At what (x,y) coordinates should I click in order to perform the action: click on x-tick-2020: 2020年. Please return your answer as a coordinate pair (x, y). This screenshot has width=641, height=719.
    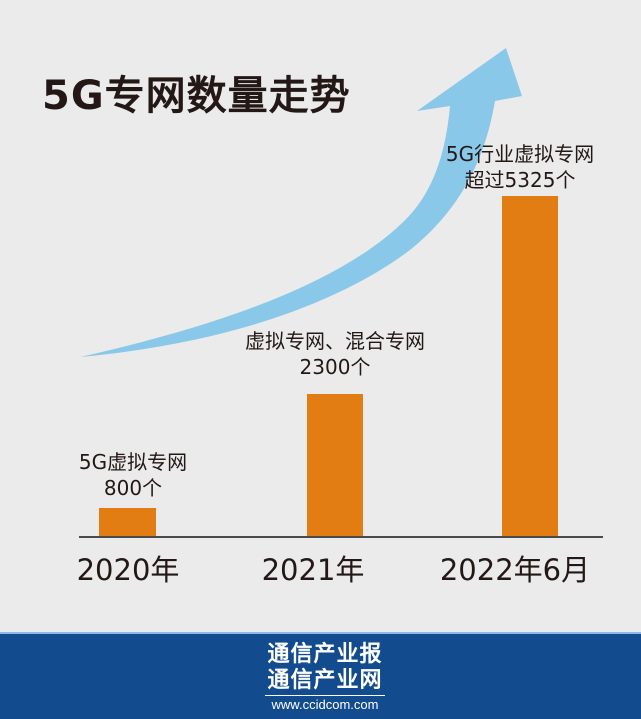
    Looking at the image, I should click on (128, 570).